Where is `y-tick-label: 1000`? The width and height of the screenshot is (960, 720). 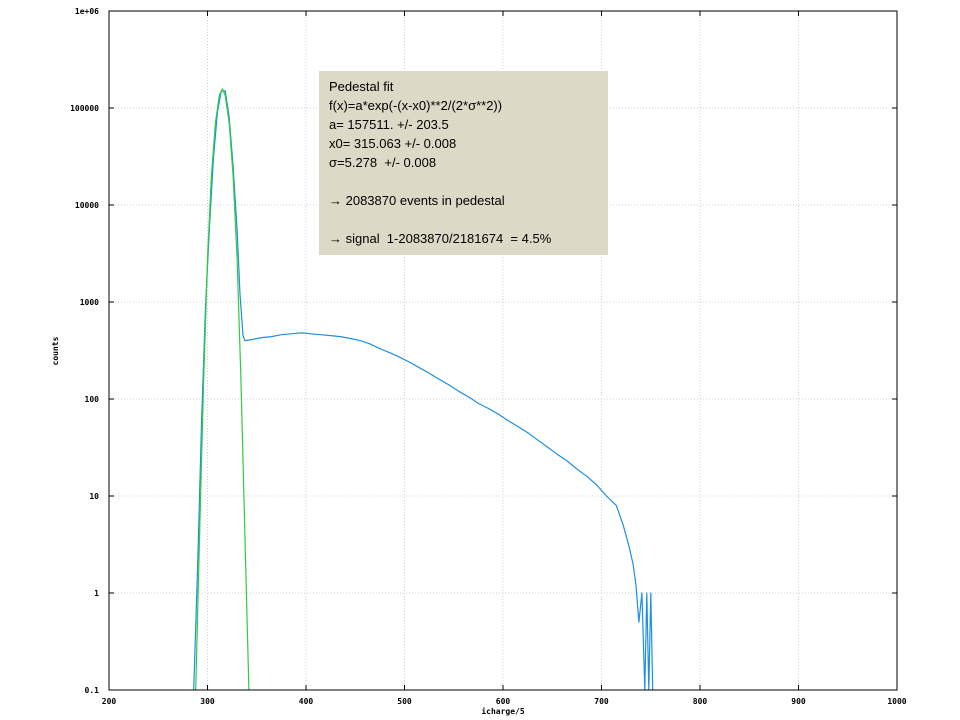
y-tick-label: 1000 is located at coordinates (89, 302).